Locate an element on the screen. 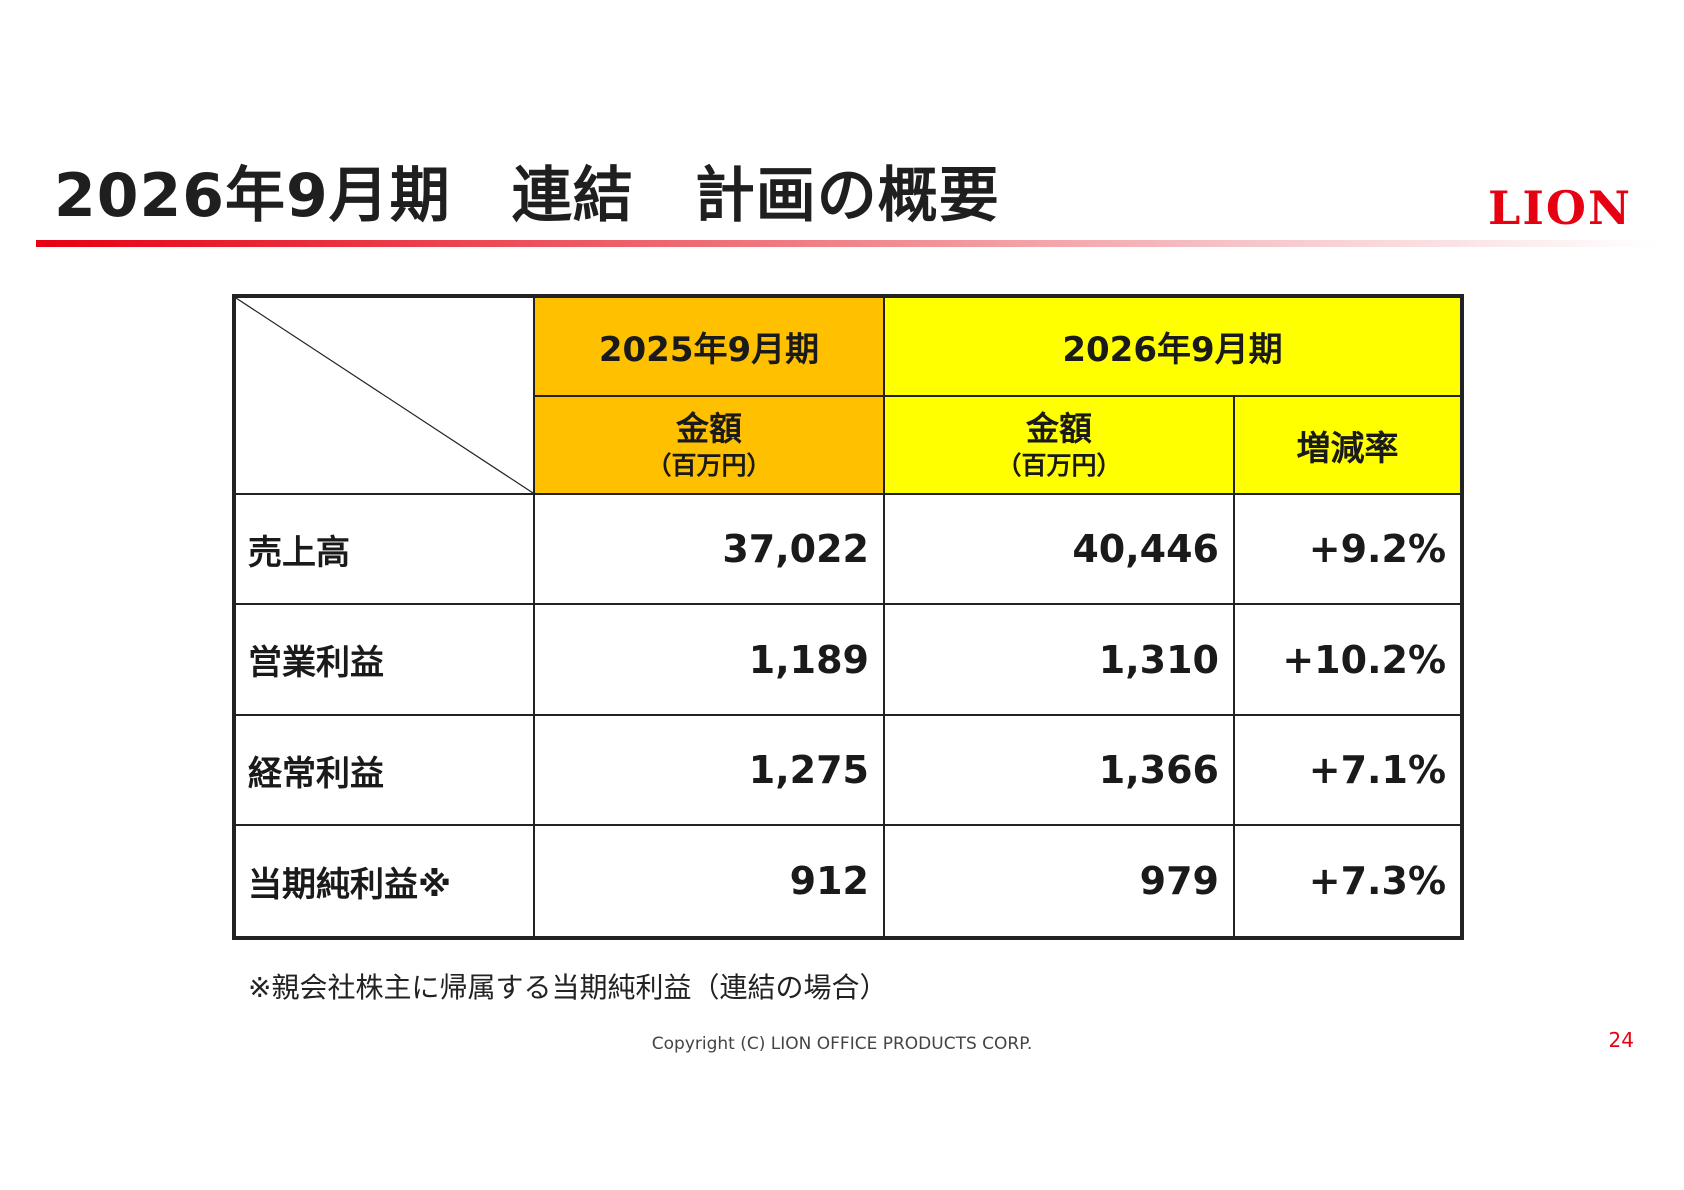 The image size is (1684, 1190). value-fy2025: 37,022 is located at coordinates (709, 549).